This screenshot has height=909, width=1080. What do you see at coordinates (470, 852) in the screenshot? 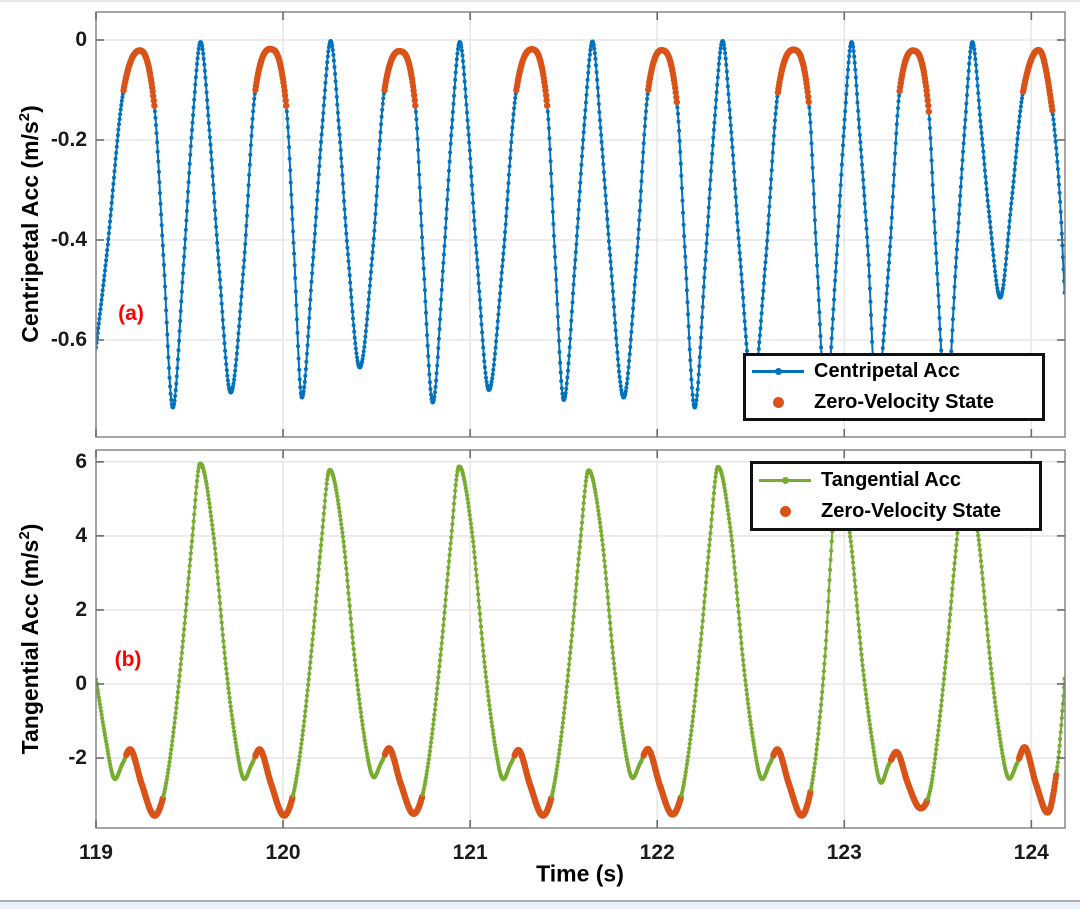
I see `x-tick-label: 121` at bounding box center [470, 852].